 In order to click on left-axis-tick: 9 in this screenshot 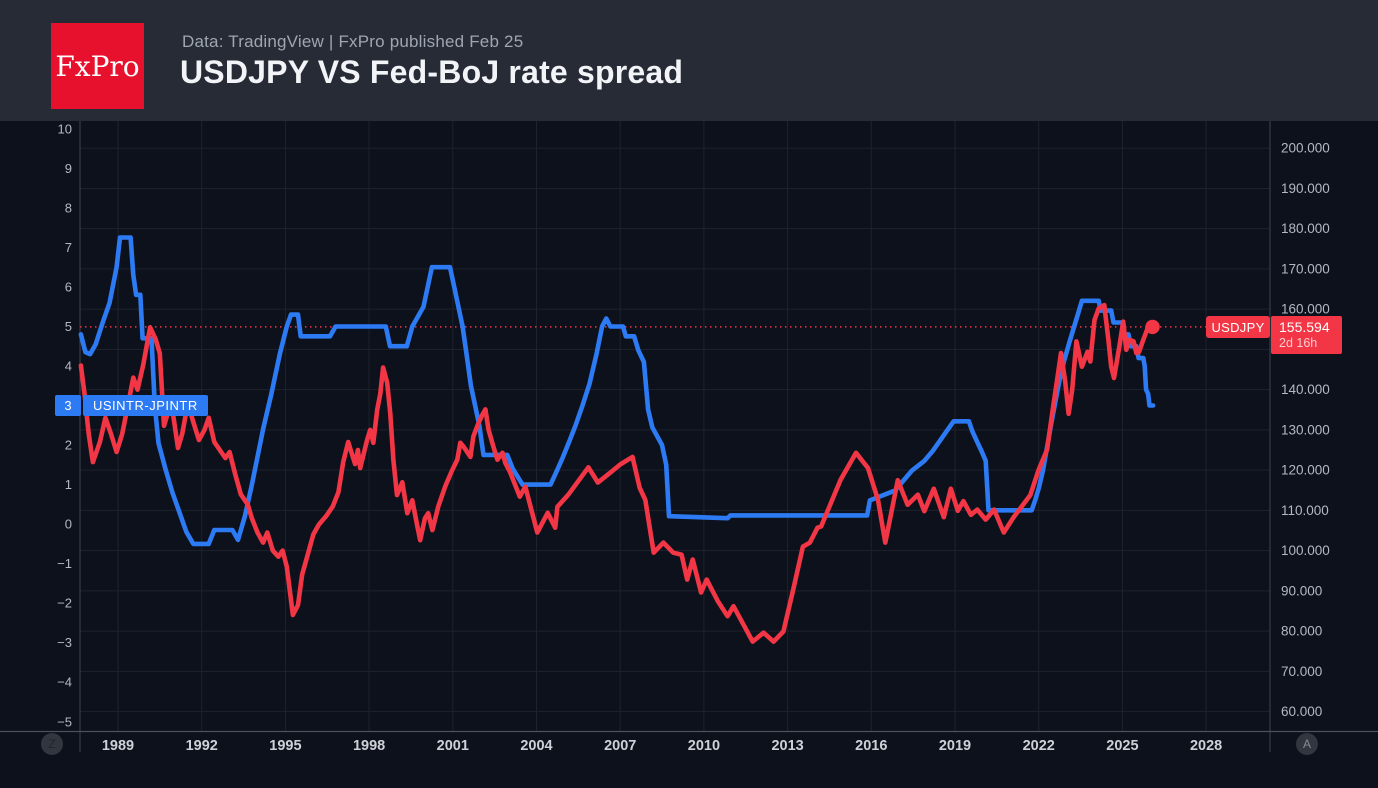, I will do `click(68, 168)`.